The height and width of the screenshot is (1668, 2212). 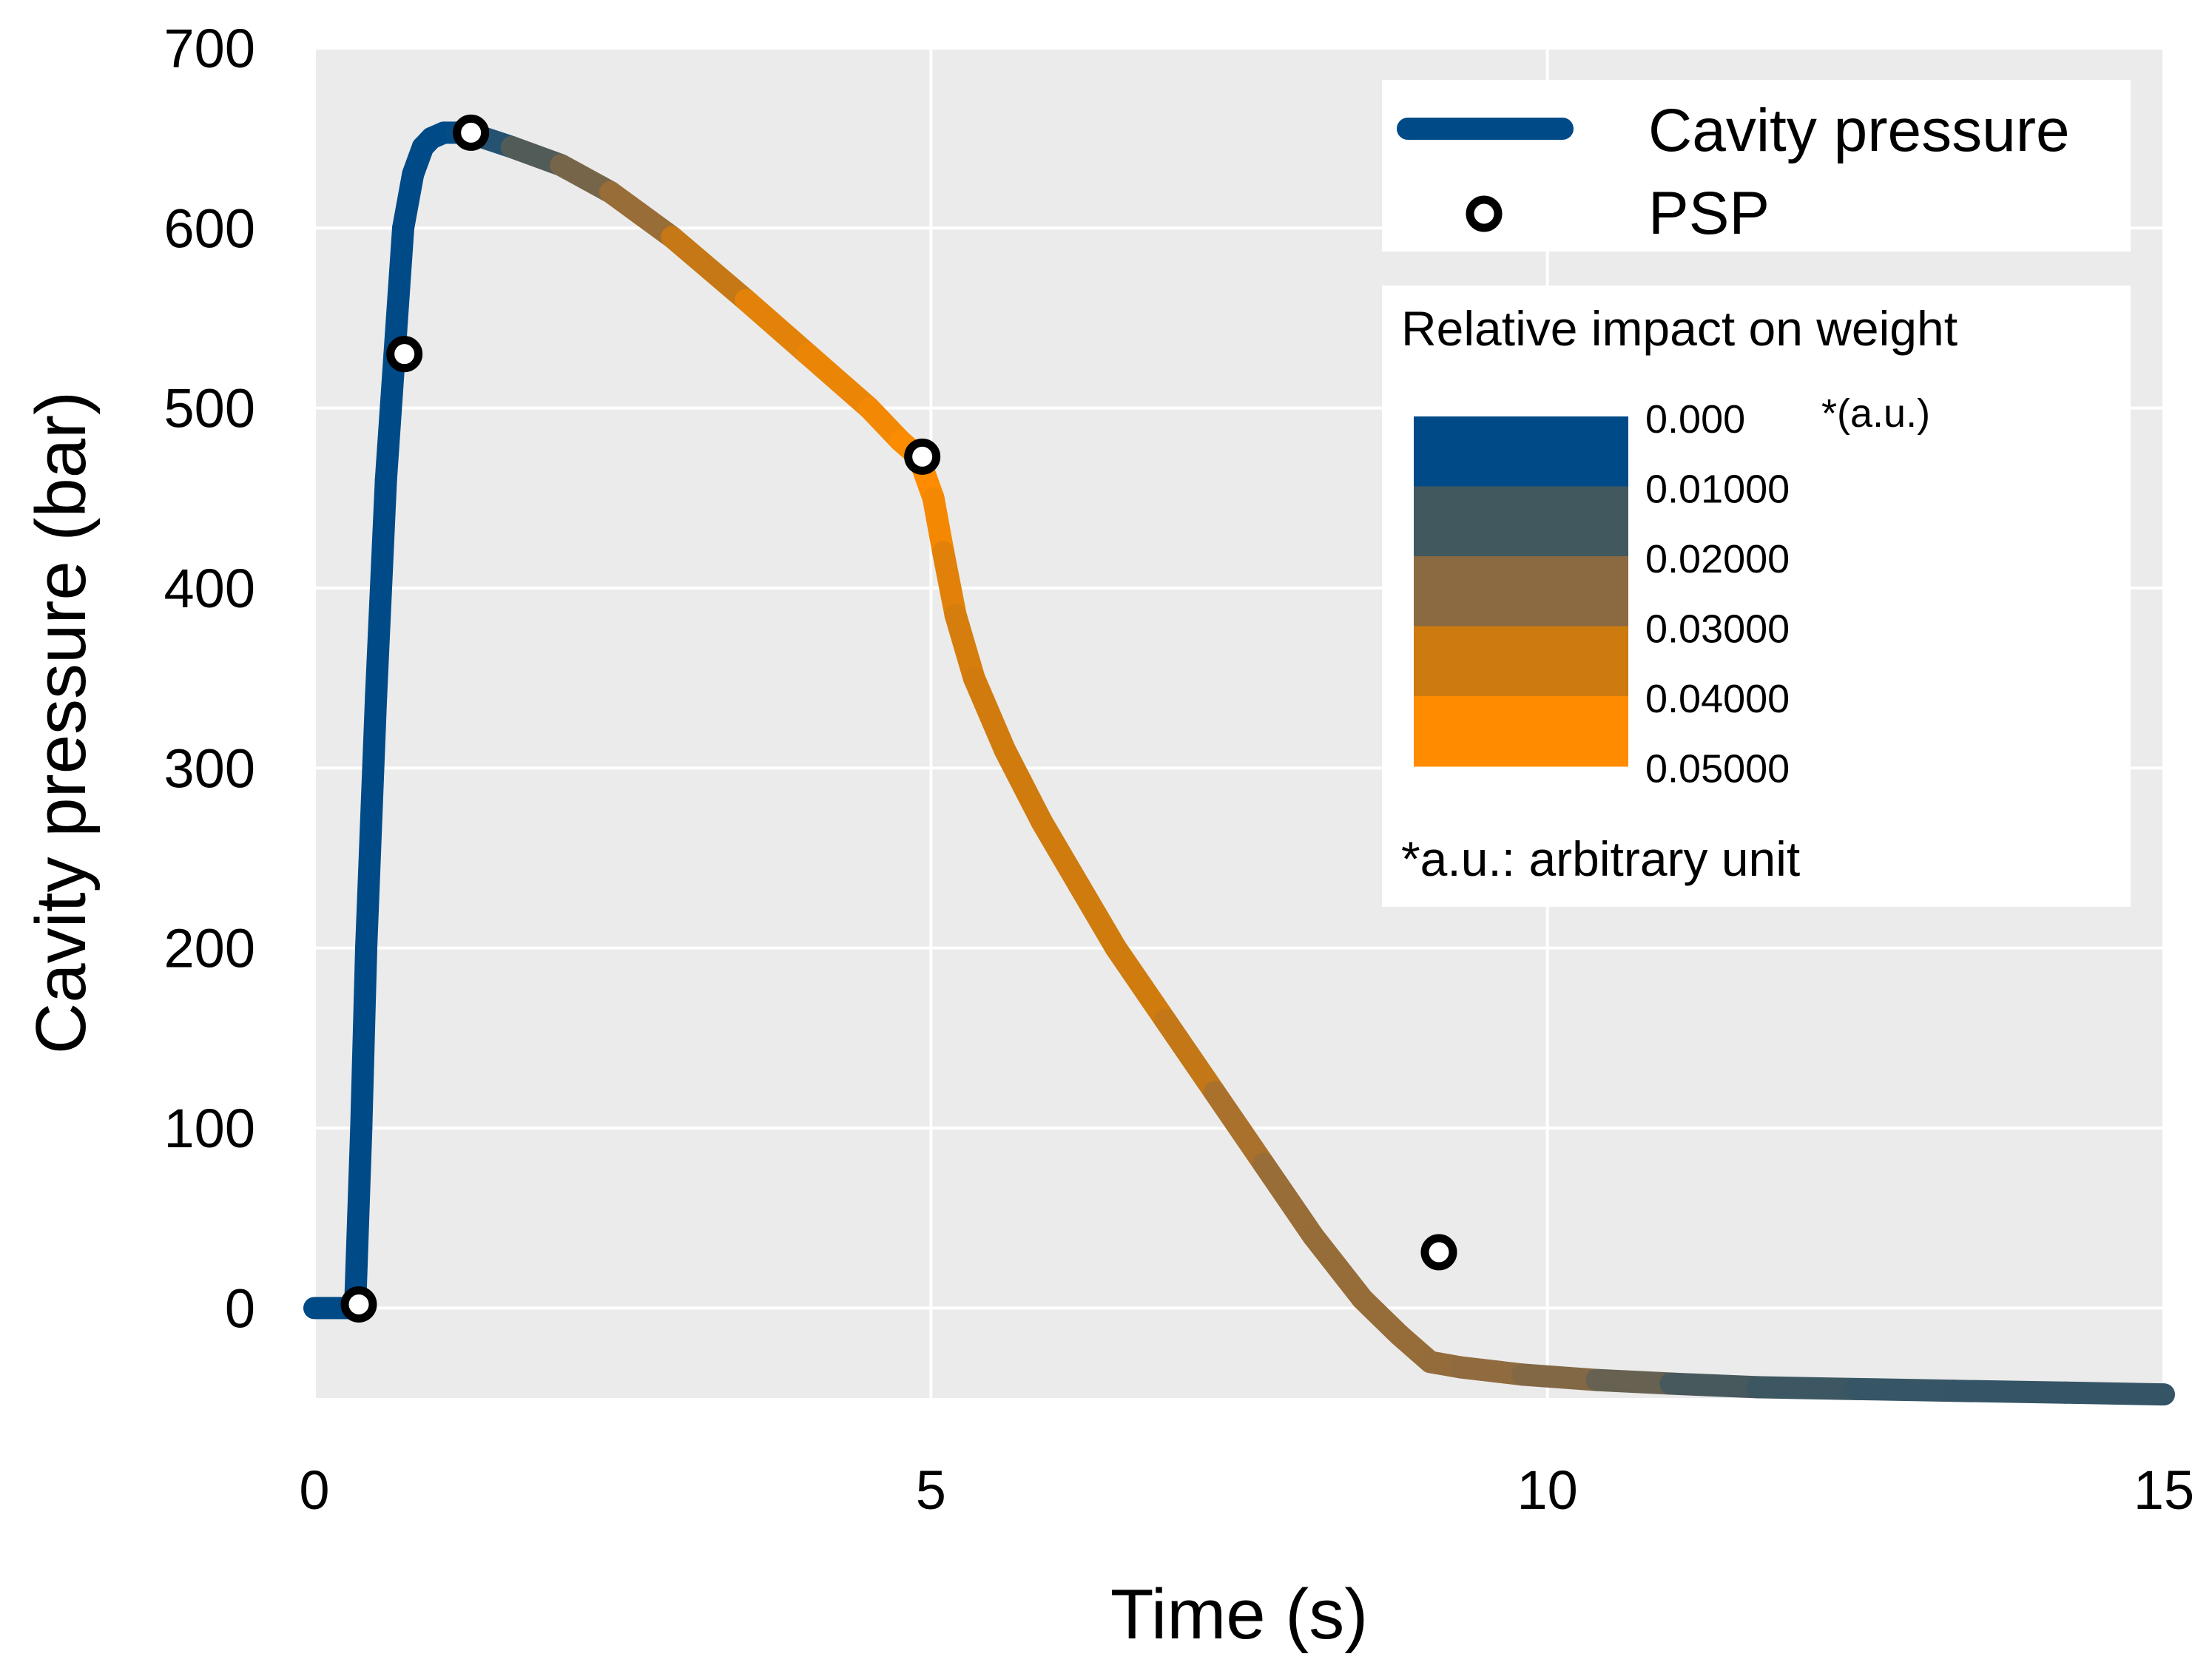 What do you see at coordinates (240, 1308) in the screenshot?
I see `y-tick-label-0: 0` at bounding box center [240, 1308].